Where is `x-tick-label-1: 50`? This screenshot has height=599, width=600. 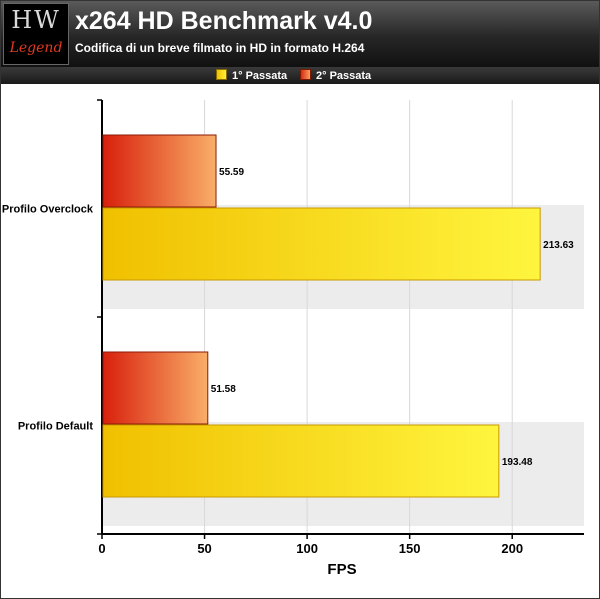 x-tick-label-1: 50 is located at coordinates (204, 548).